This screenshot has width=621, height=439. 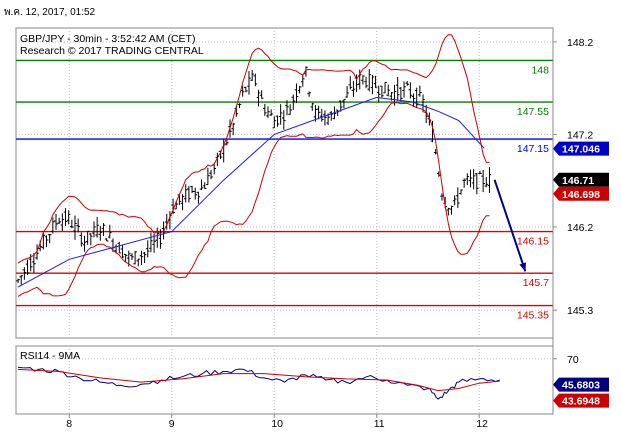 What do you see at coordinates (580, 311) in the screenshot?
I see `y-tick-label: 145.3` at bounding box center [580, 311].